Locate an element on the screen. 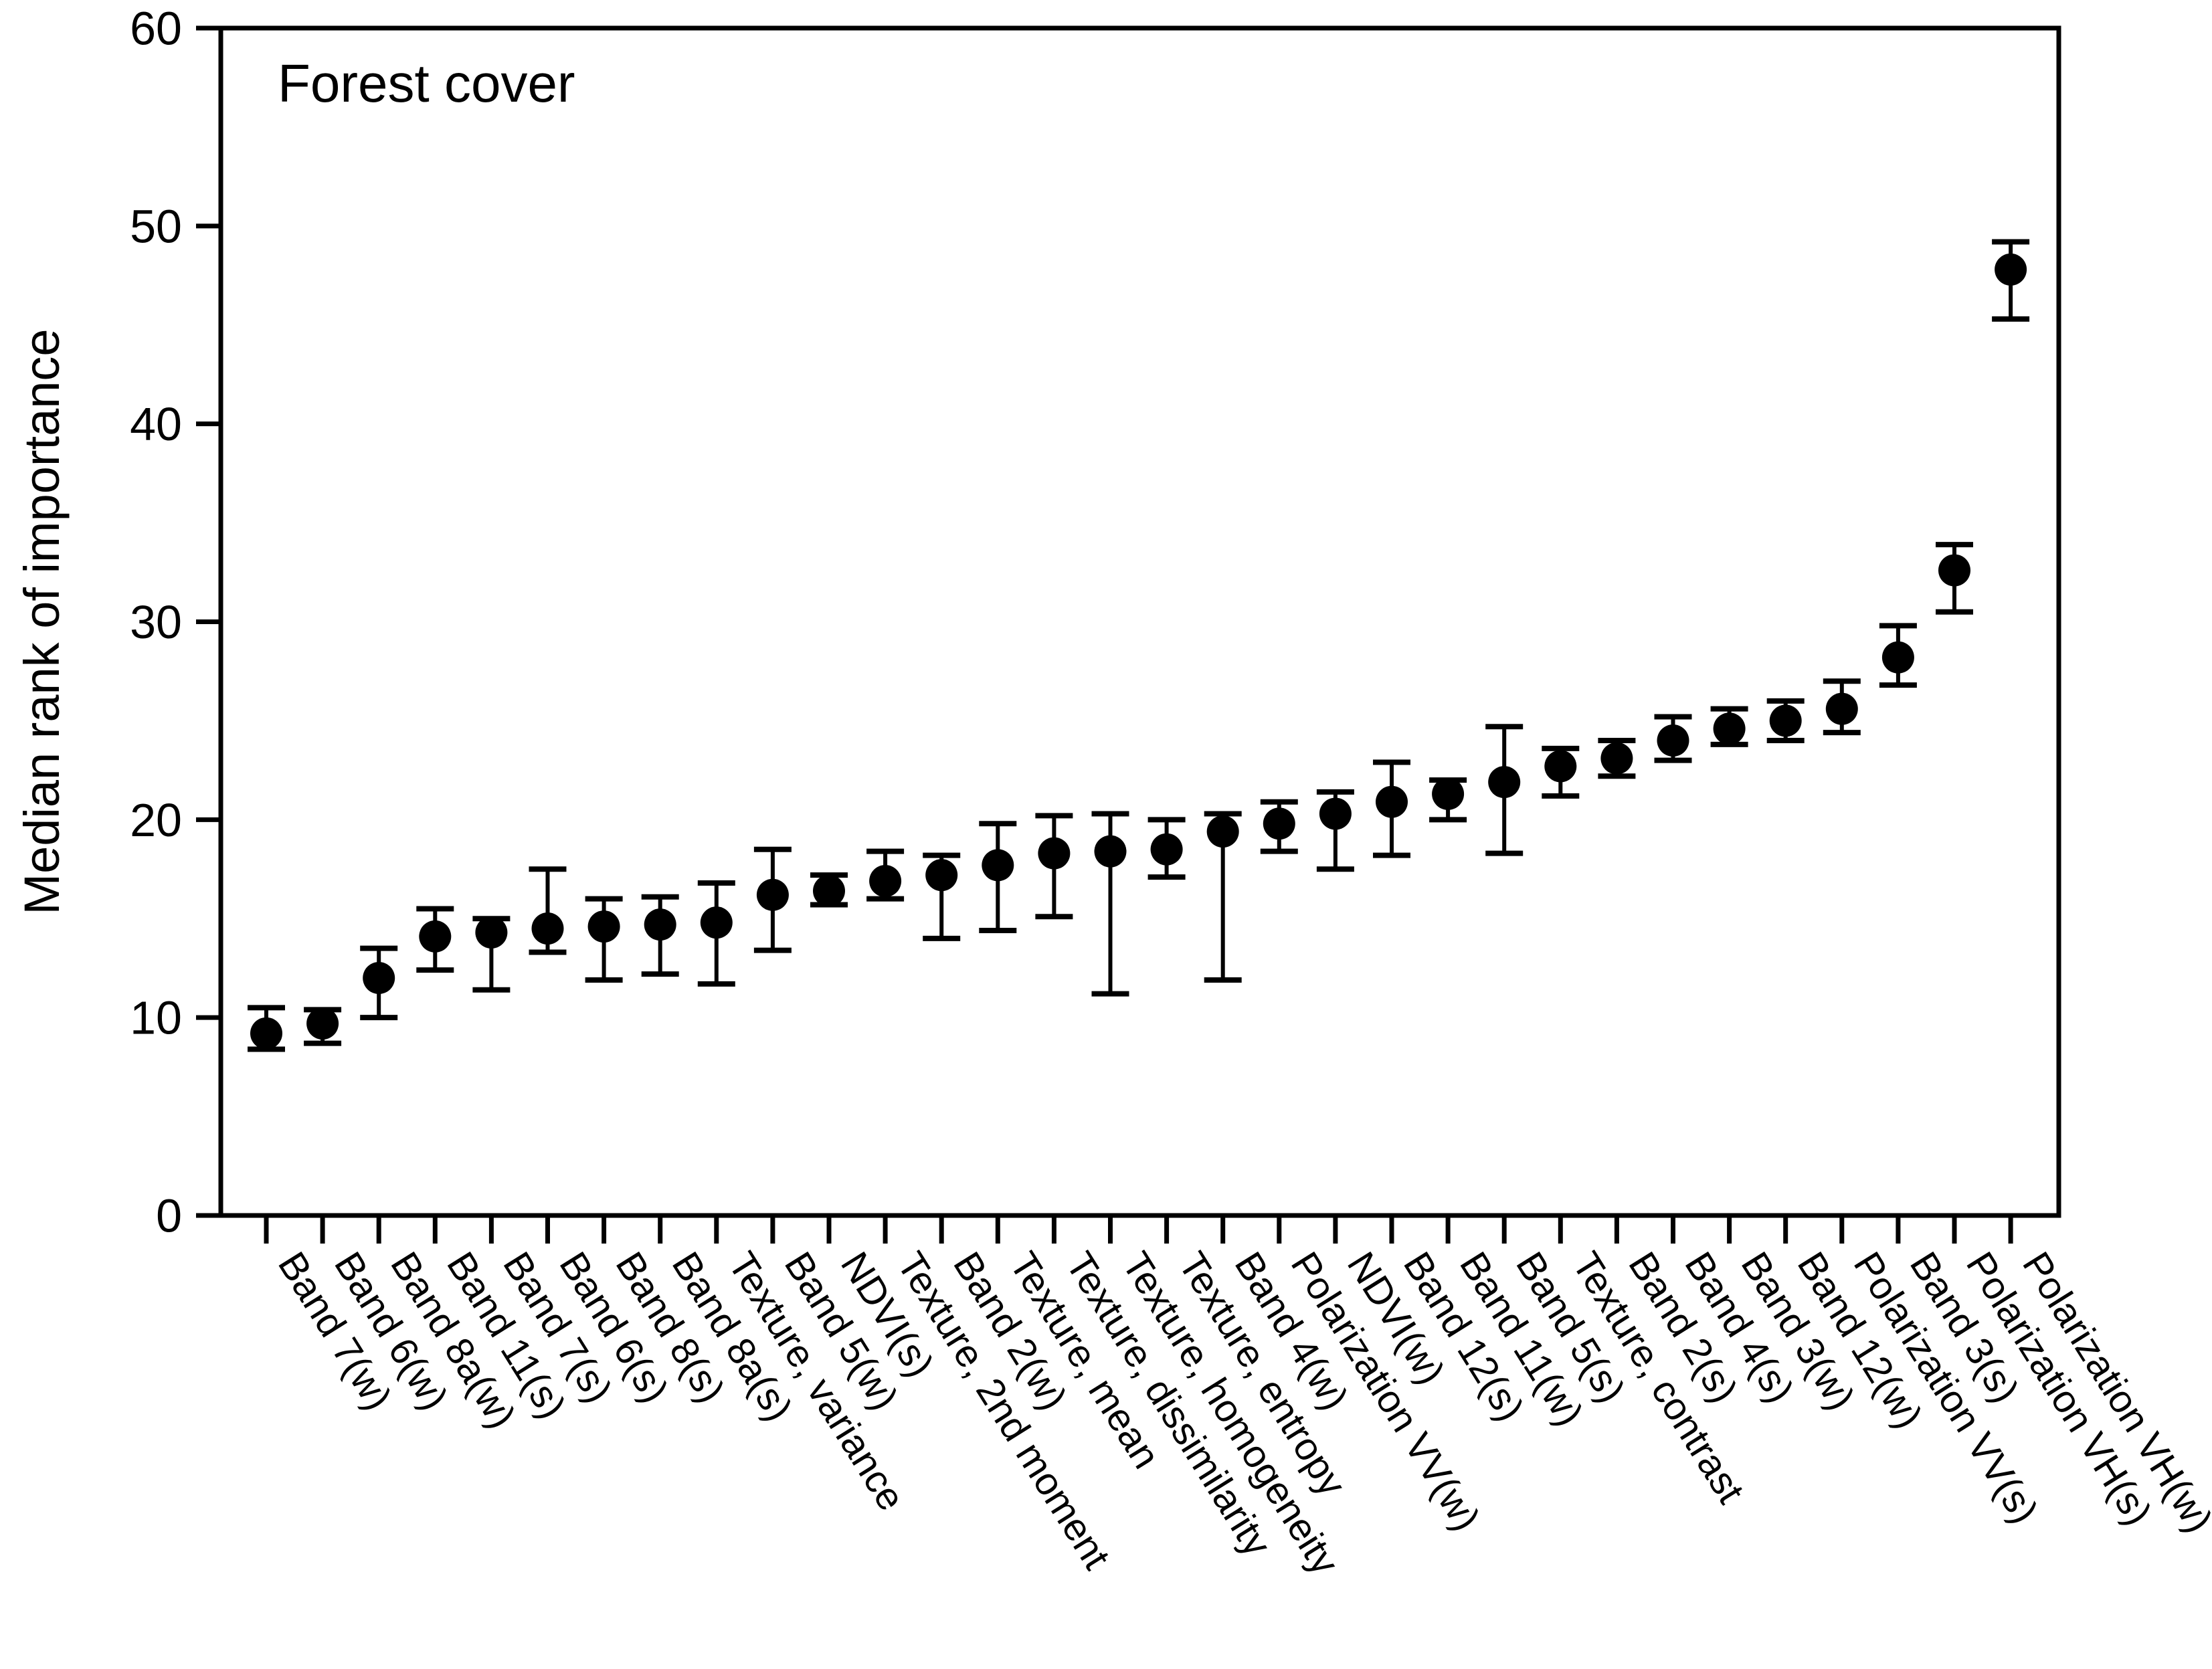 The width and height of the screenshot is (2212, 1669). y-tick-label: 0 is located at coordinates (169, 1216).